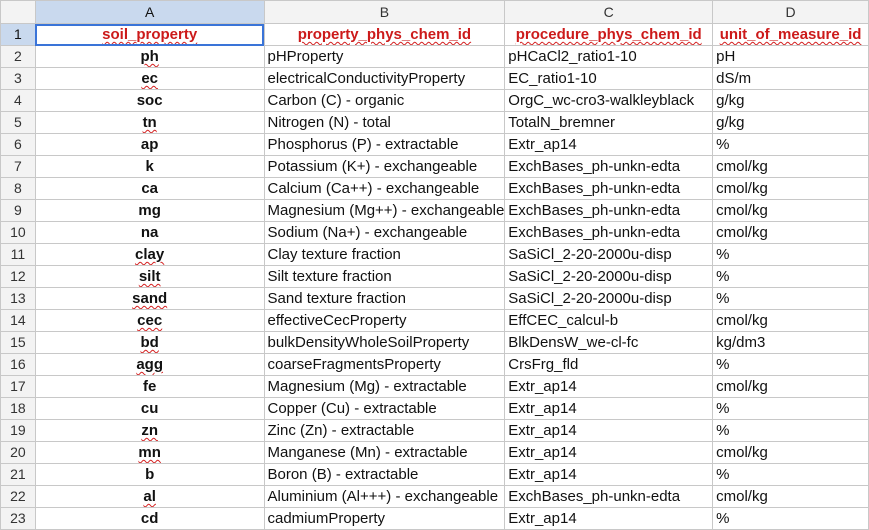 This screenshot has height=530, width=869. Describe the element at coordinates (790, 56) in the screenshot. I see `cell-unit: pH` at that location.